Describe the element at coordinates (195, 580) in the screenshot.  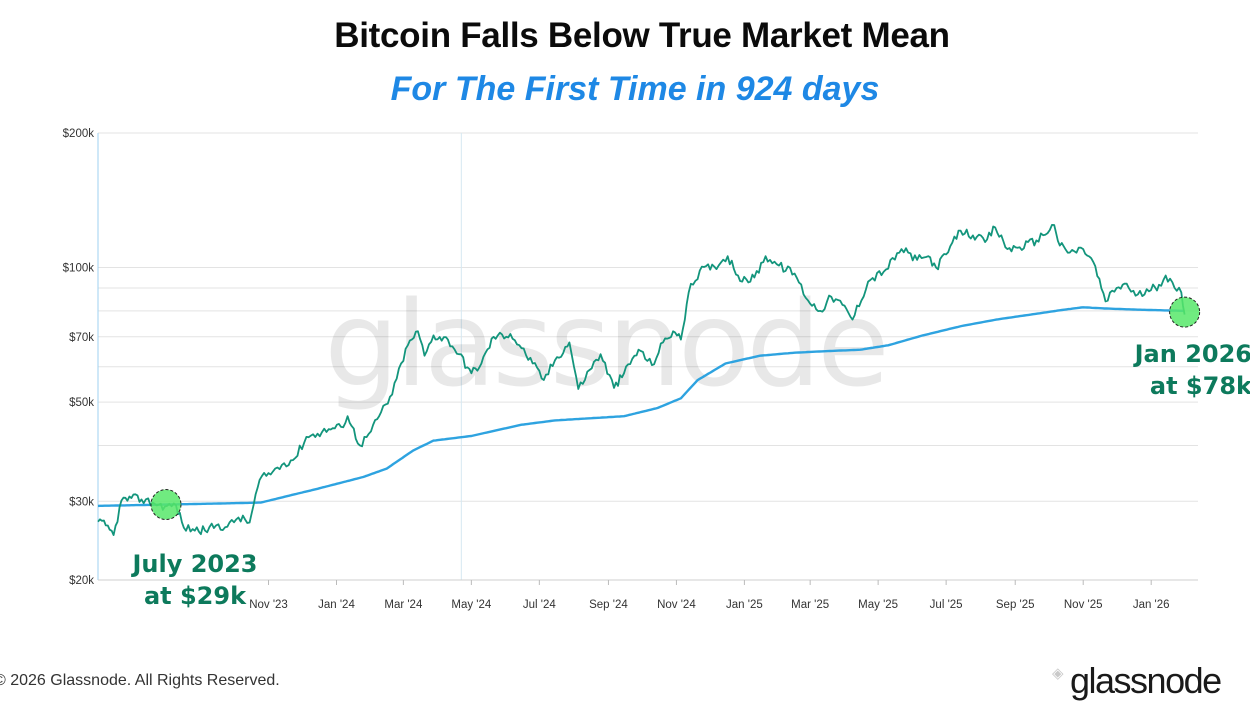
I see `annotation-july-2023: July 2023 at $29k` at that location.